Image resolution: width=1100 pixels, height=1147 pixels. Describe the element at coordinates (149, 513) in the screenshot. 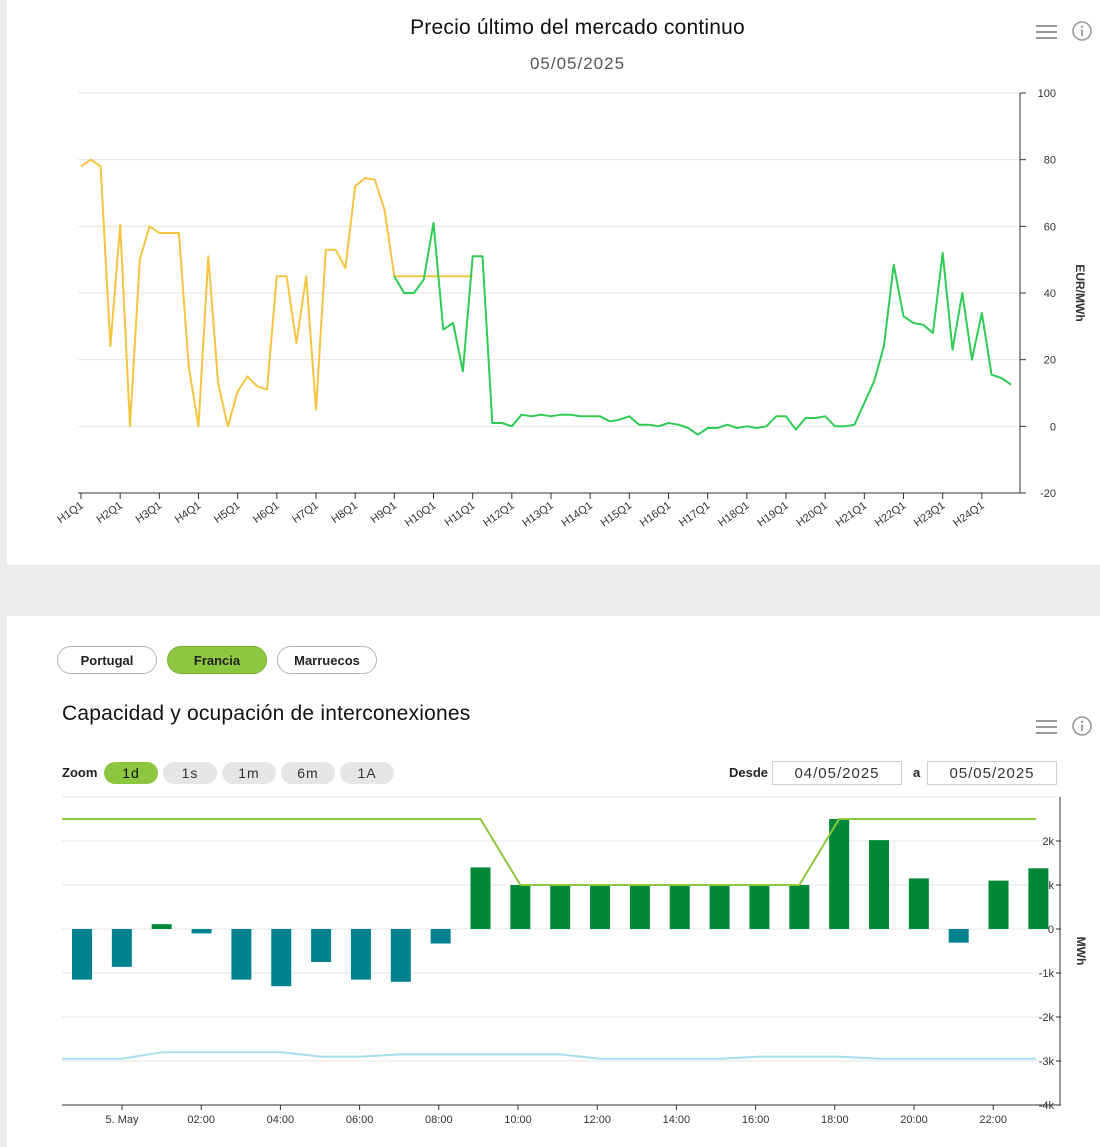

I see `x-tick-label: H3Q1` at that location.